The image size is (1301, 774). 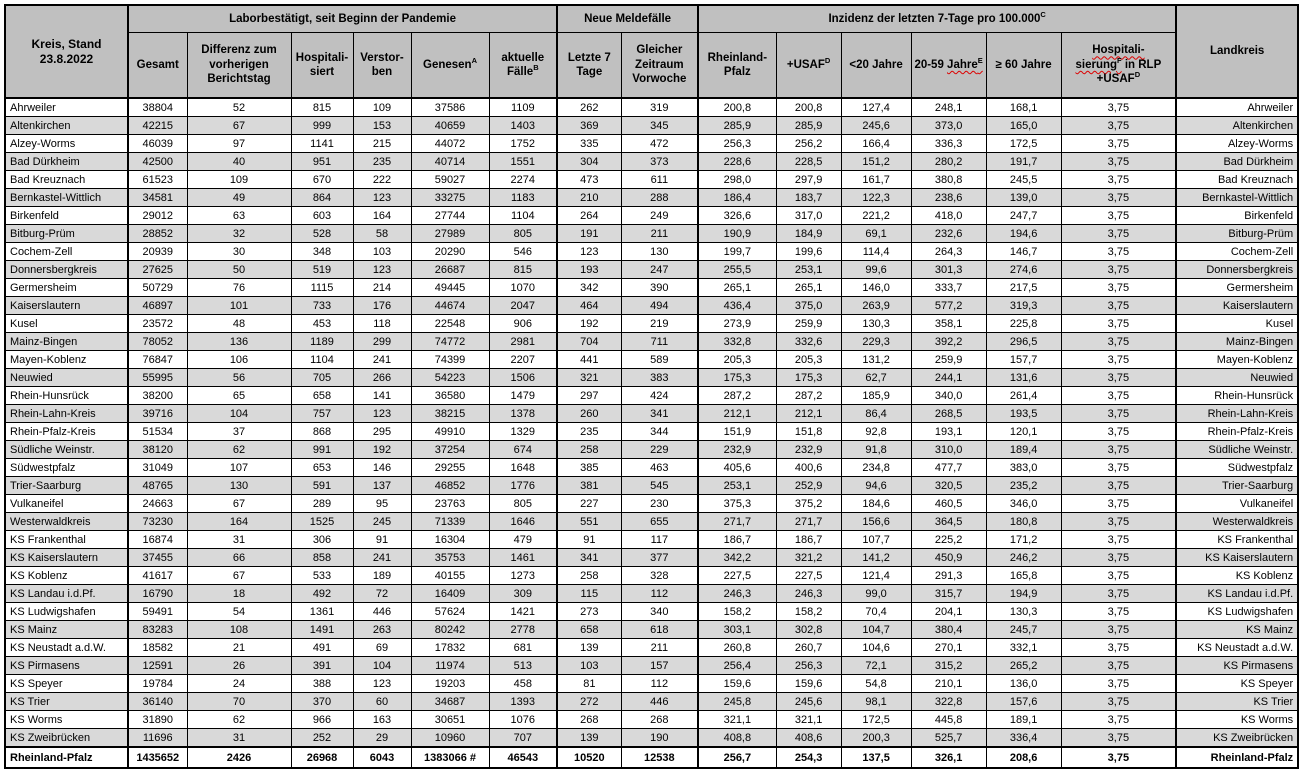 I want to click on jahre-20-59-prefix: 20-59, so click(x=931, y=64).